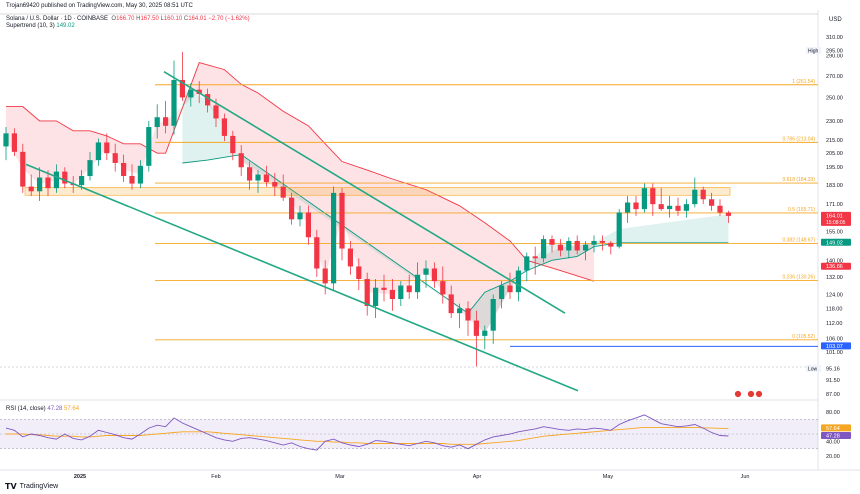  What do you see at coordinates (834, 261) in the screenshot?
I see `price-tick-label: 140.00` at bounding box center [834, 261].